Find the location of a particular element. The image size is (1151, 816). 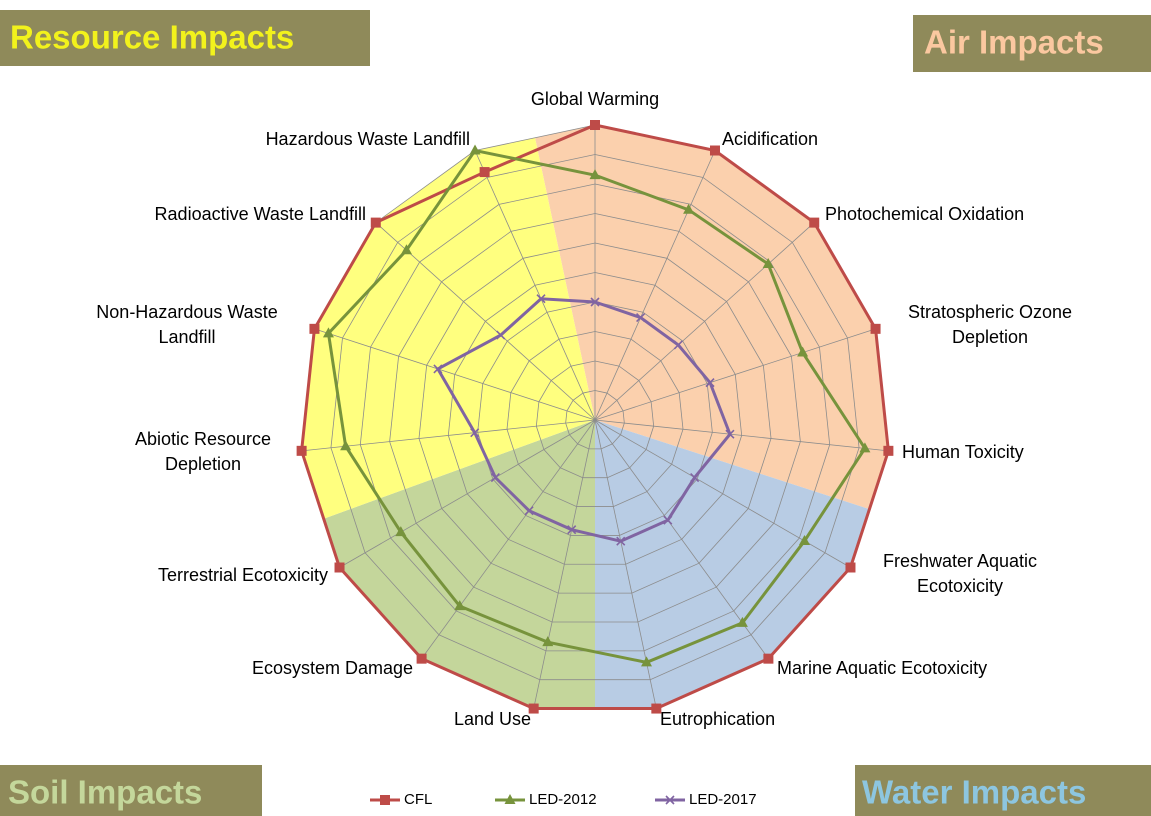

legend-label: LED-2012 is located at coordinates (563, 799).